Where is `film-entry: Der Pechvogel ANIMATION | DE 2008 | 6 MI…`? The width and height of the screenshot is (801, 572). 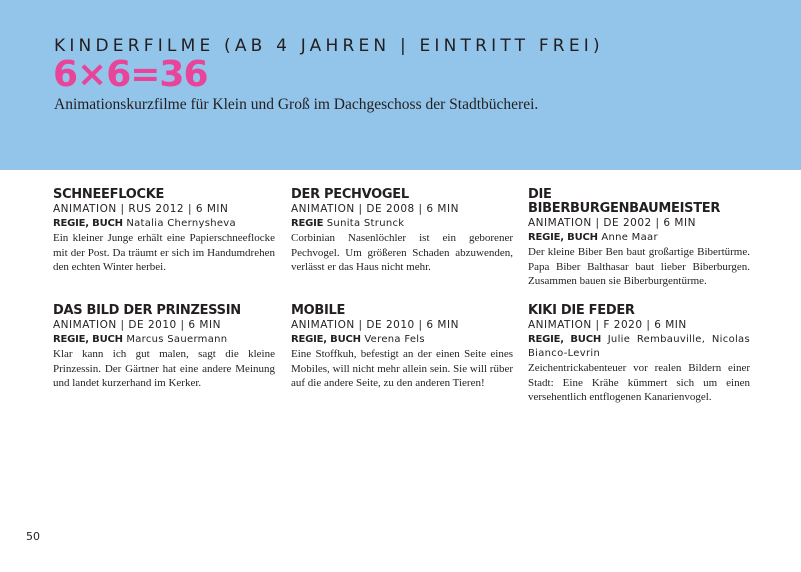 film-entry: Der Pechvogel ANIMATION | DE 2008 | 6 MI… is located at coordinates (402, 231).